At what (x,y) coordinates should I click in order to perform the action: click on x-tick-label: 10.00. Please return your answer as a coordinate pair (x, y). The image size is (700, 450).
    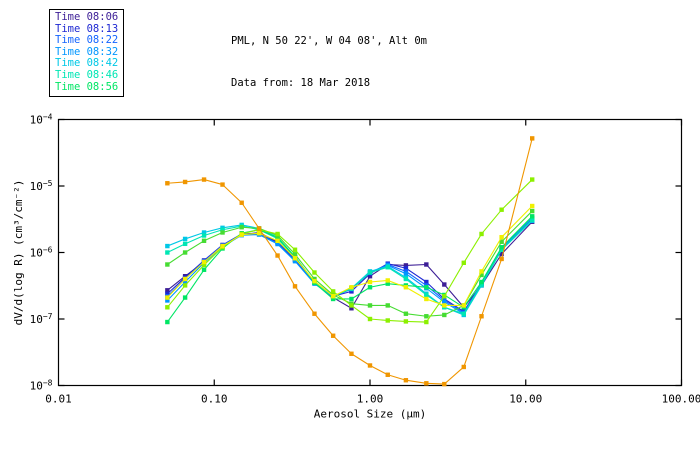
    Looking at the image, I should click on (525, 399).